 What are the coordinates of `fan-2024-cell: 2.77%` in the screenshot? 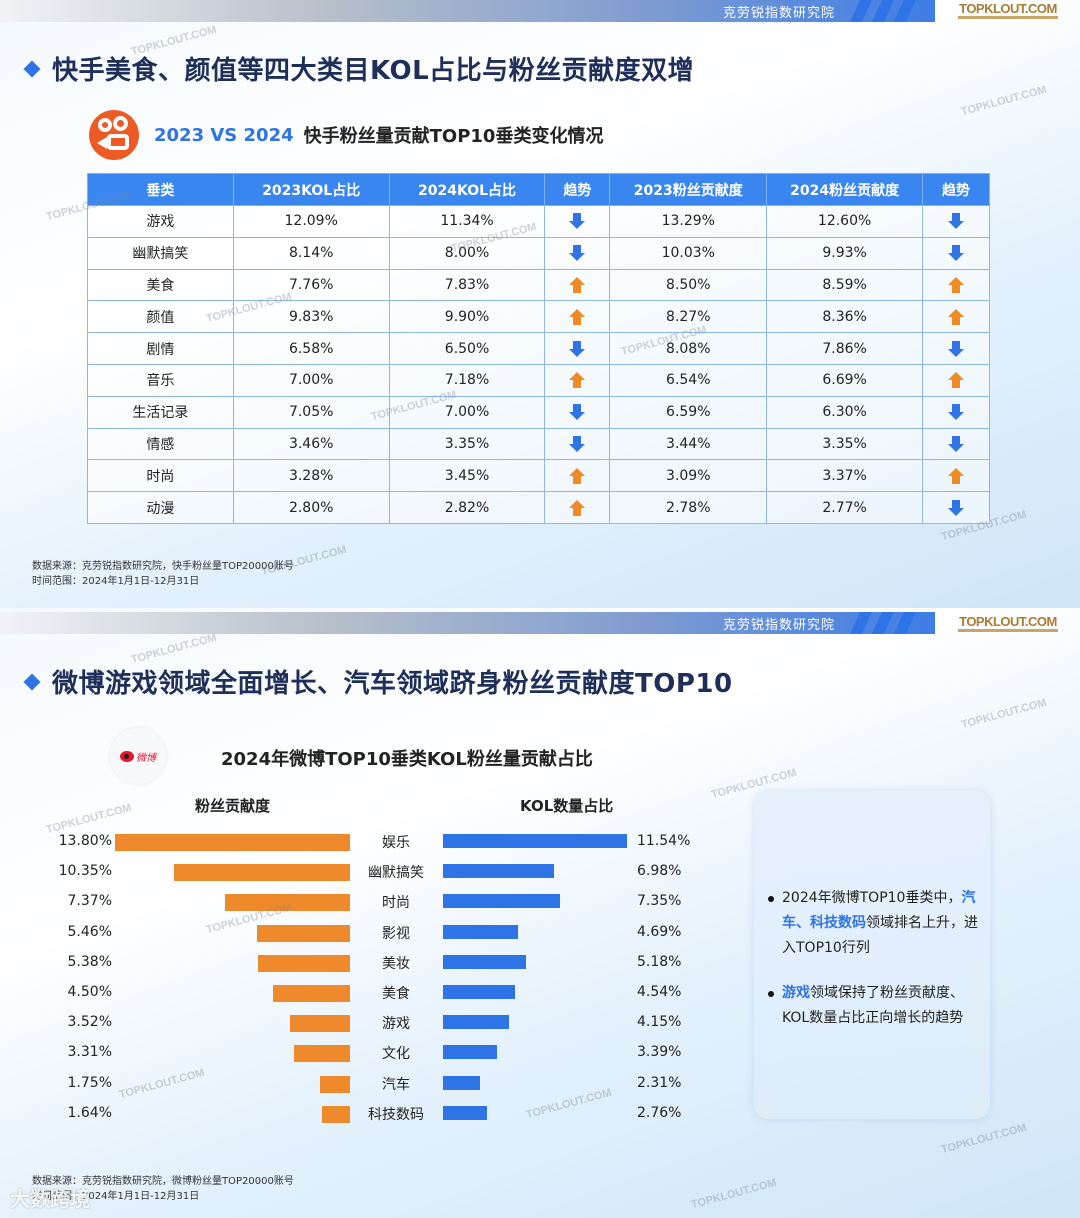 It's located at (845, 507).